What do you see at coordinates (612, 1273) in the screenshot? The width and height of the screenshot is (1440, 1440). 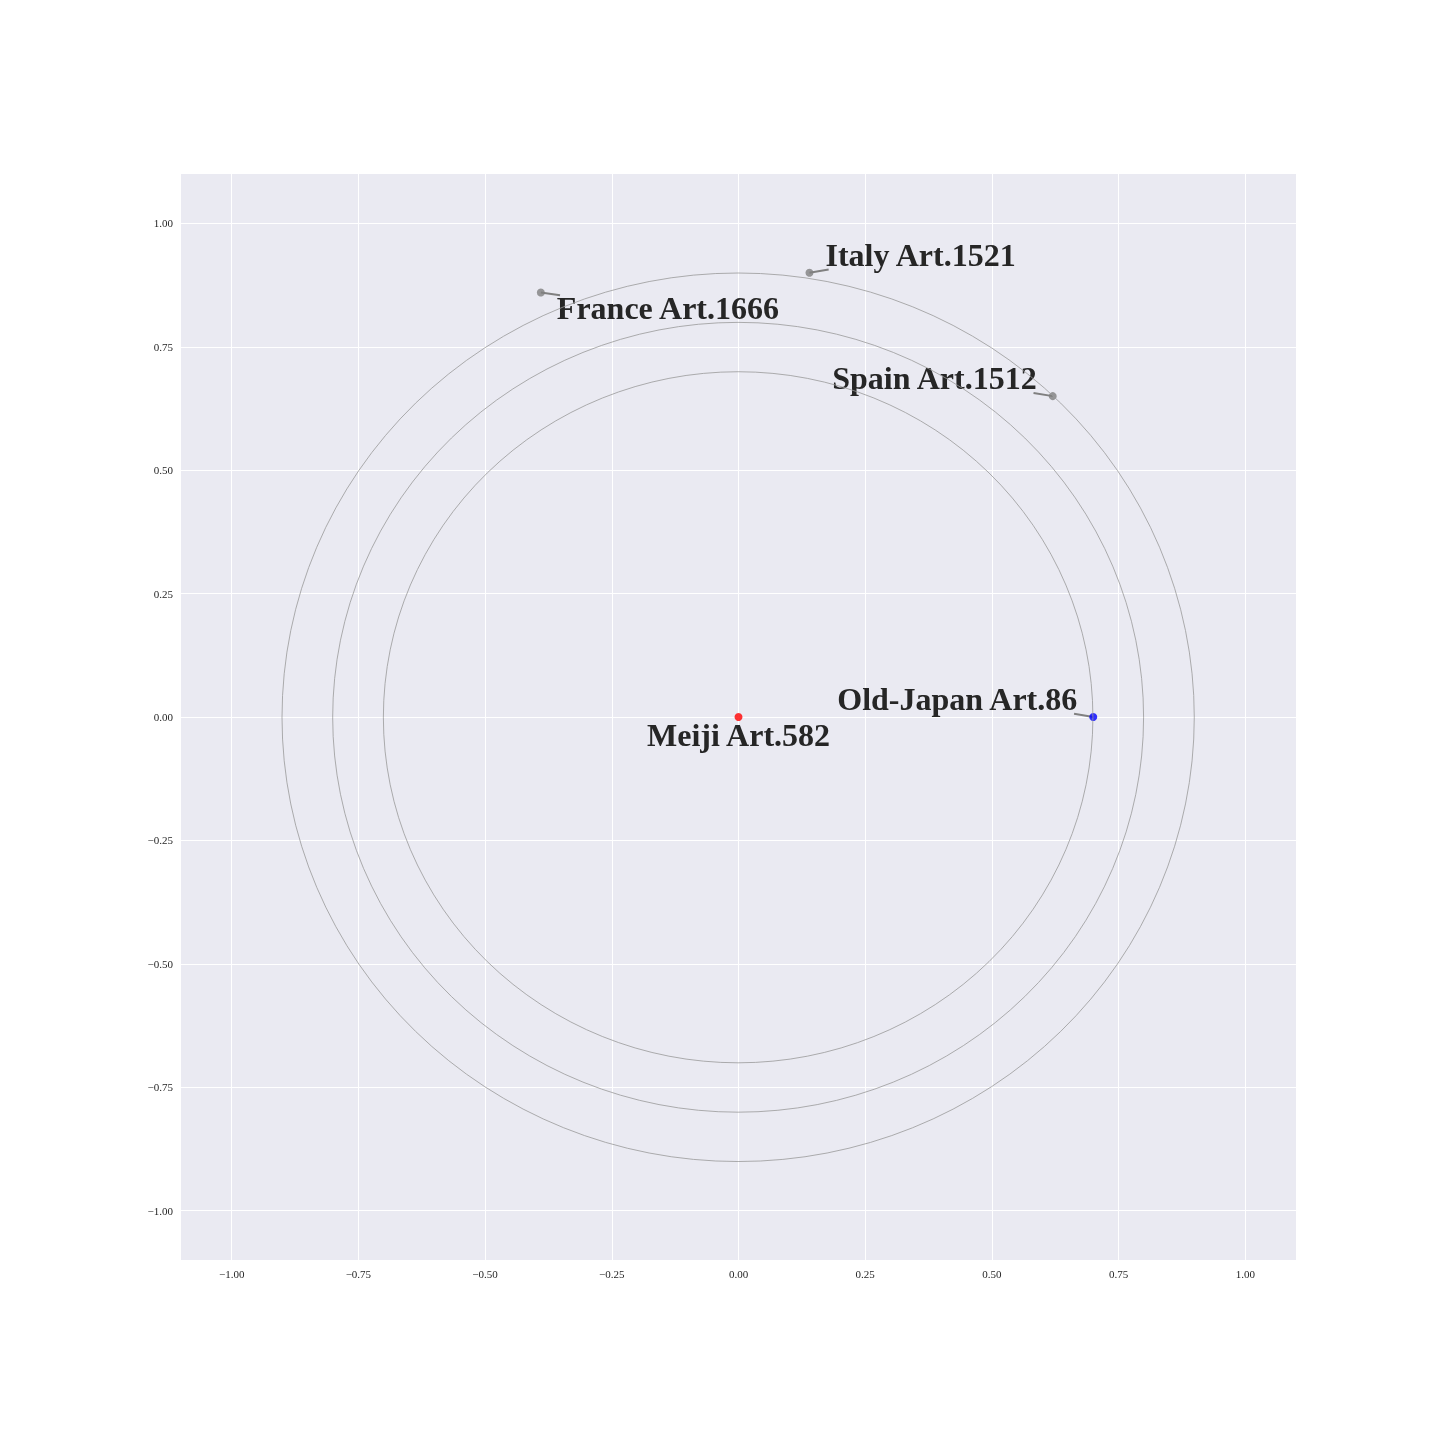 I see `x-tick-label: −0.25` at bounding box center [612, 1273].